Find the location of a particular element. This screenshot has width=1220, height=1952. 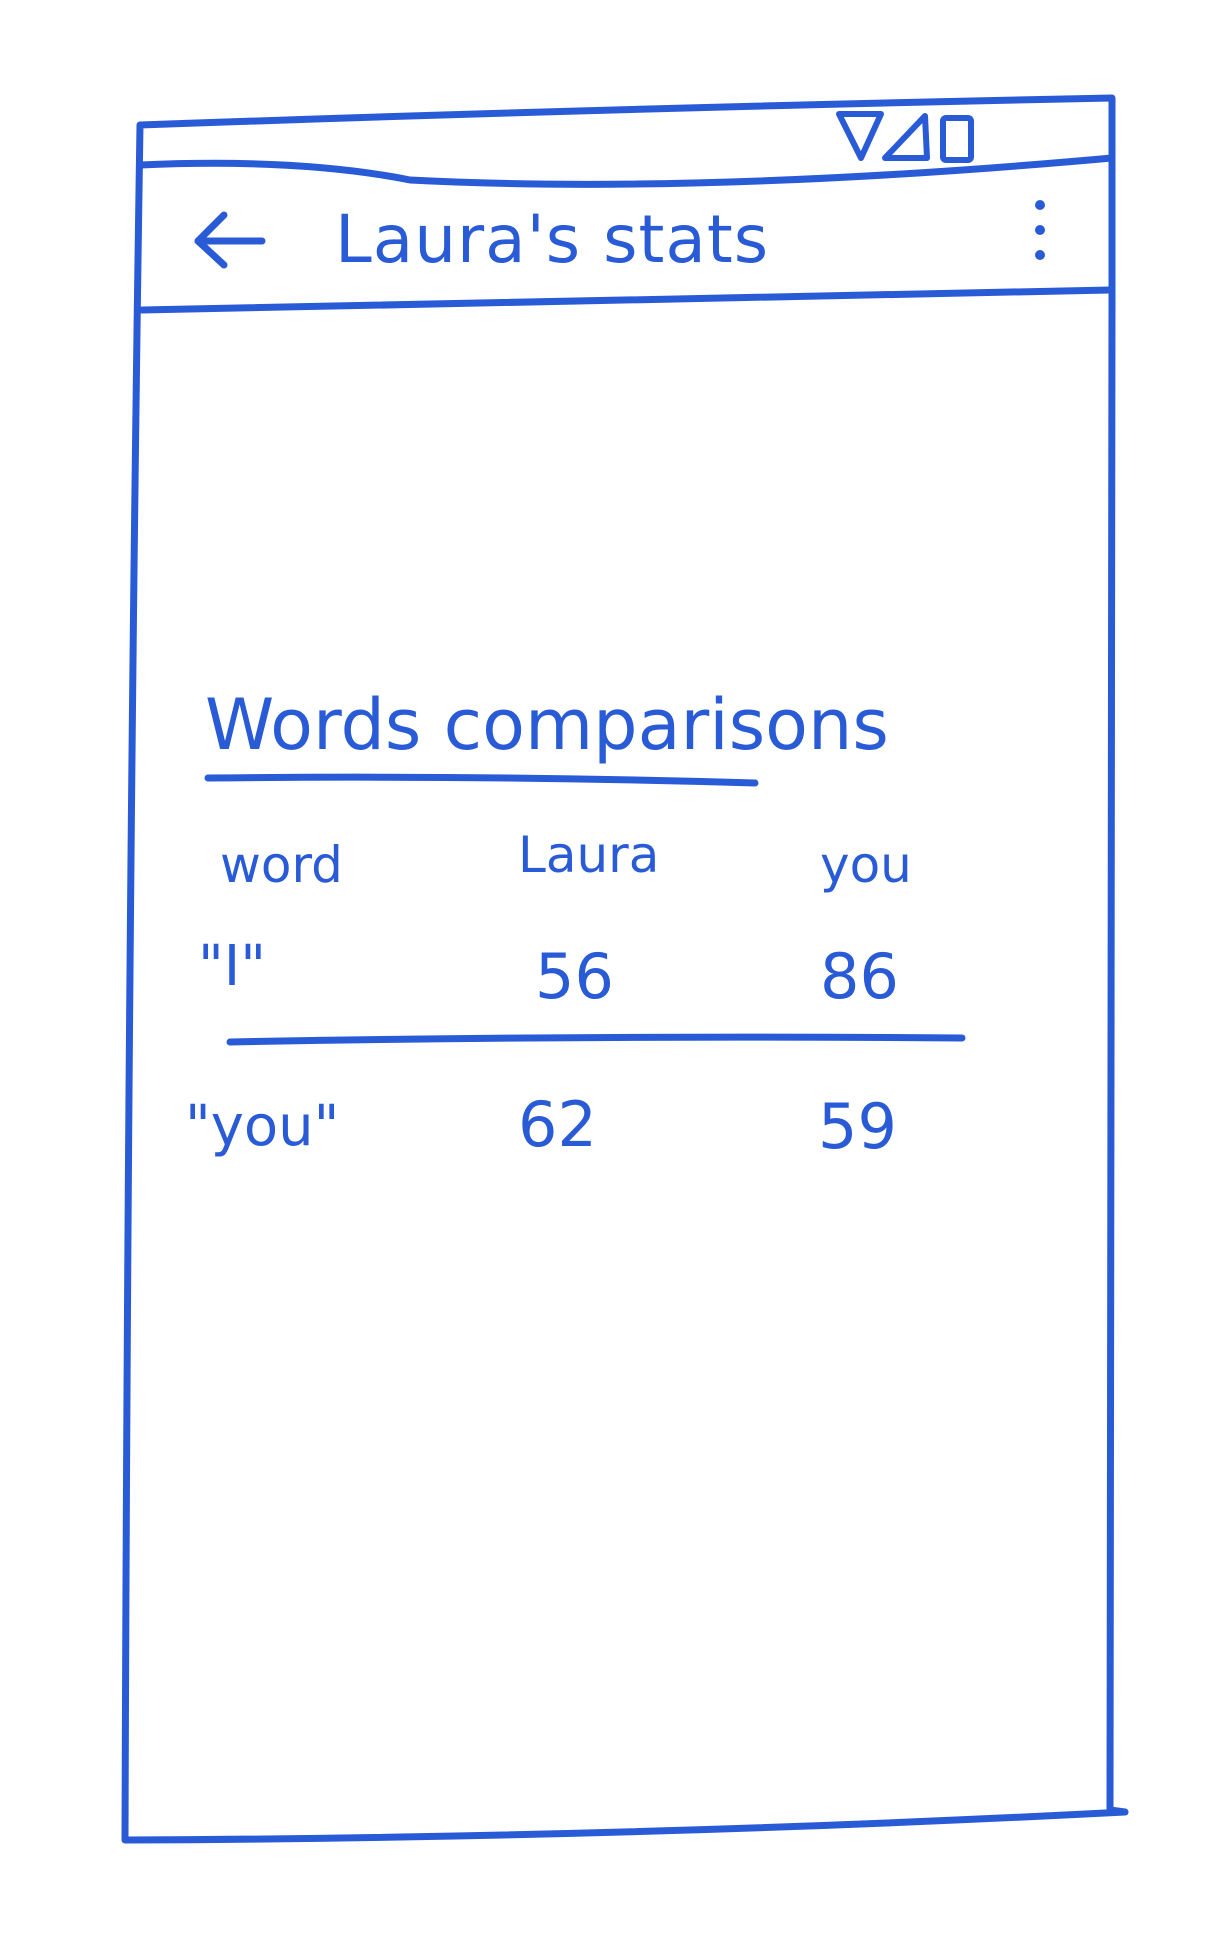

row-you-count: 59 is located at coordinates (857, 1126).